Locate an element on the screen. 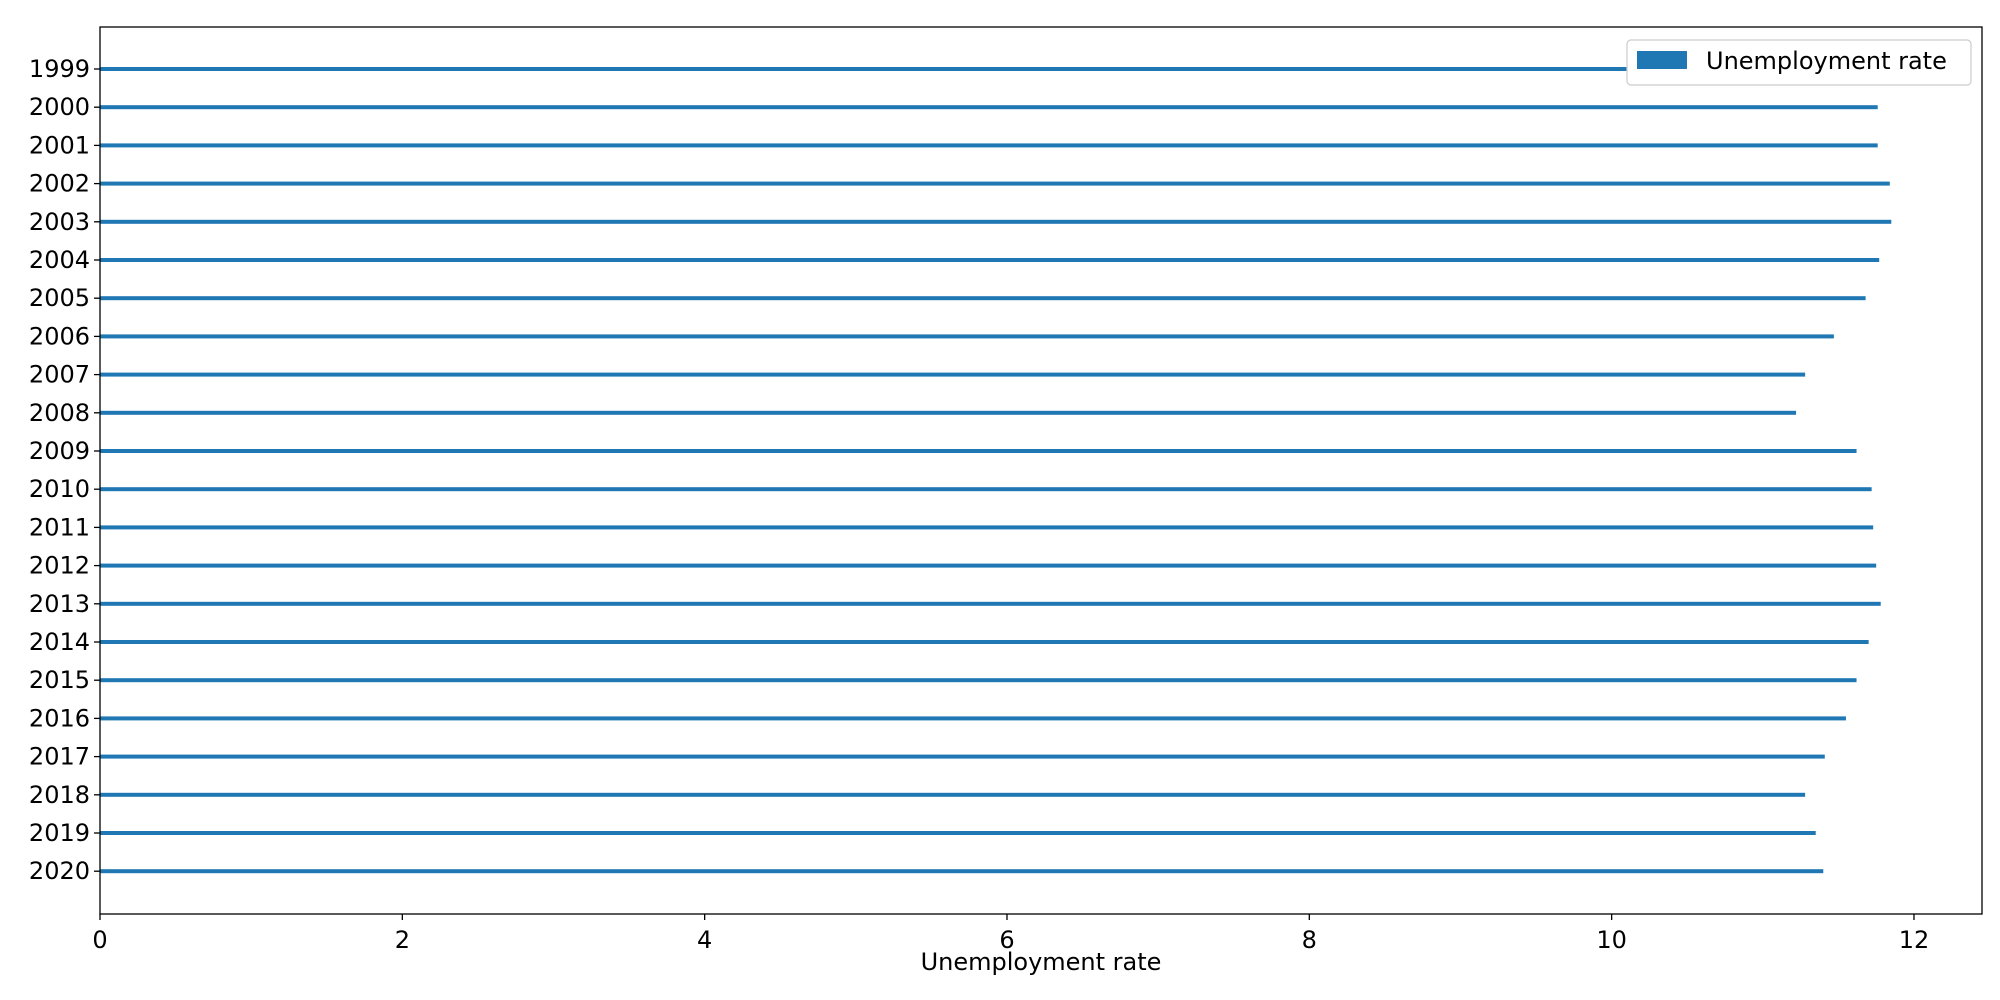 The width and height of the screenshot is (2000, 1000). y-tick-label-2003: 2003 is located at coordinates (59, 222).